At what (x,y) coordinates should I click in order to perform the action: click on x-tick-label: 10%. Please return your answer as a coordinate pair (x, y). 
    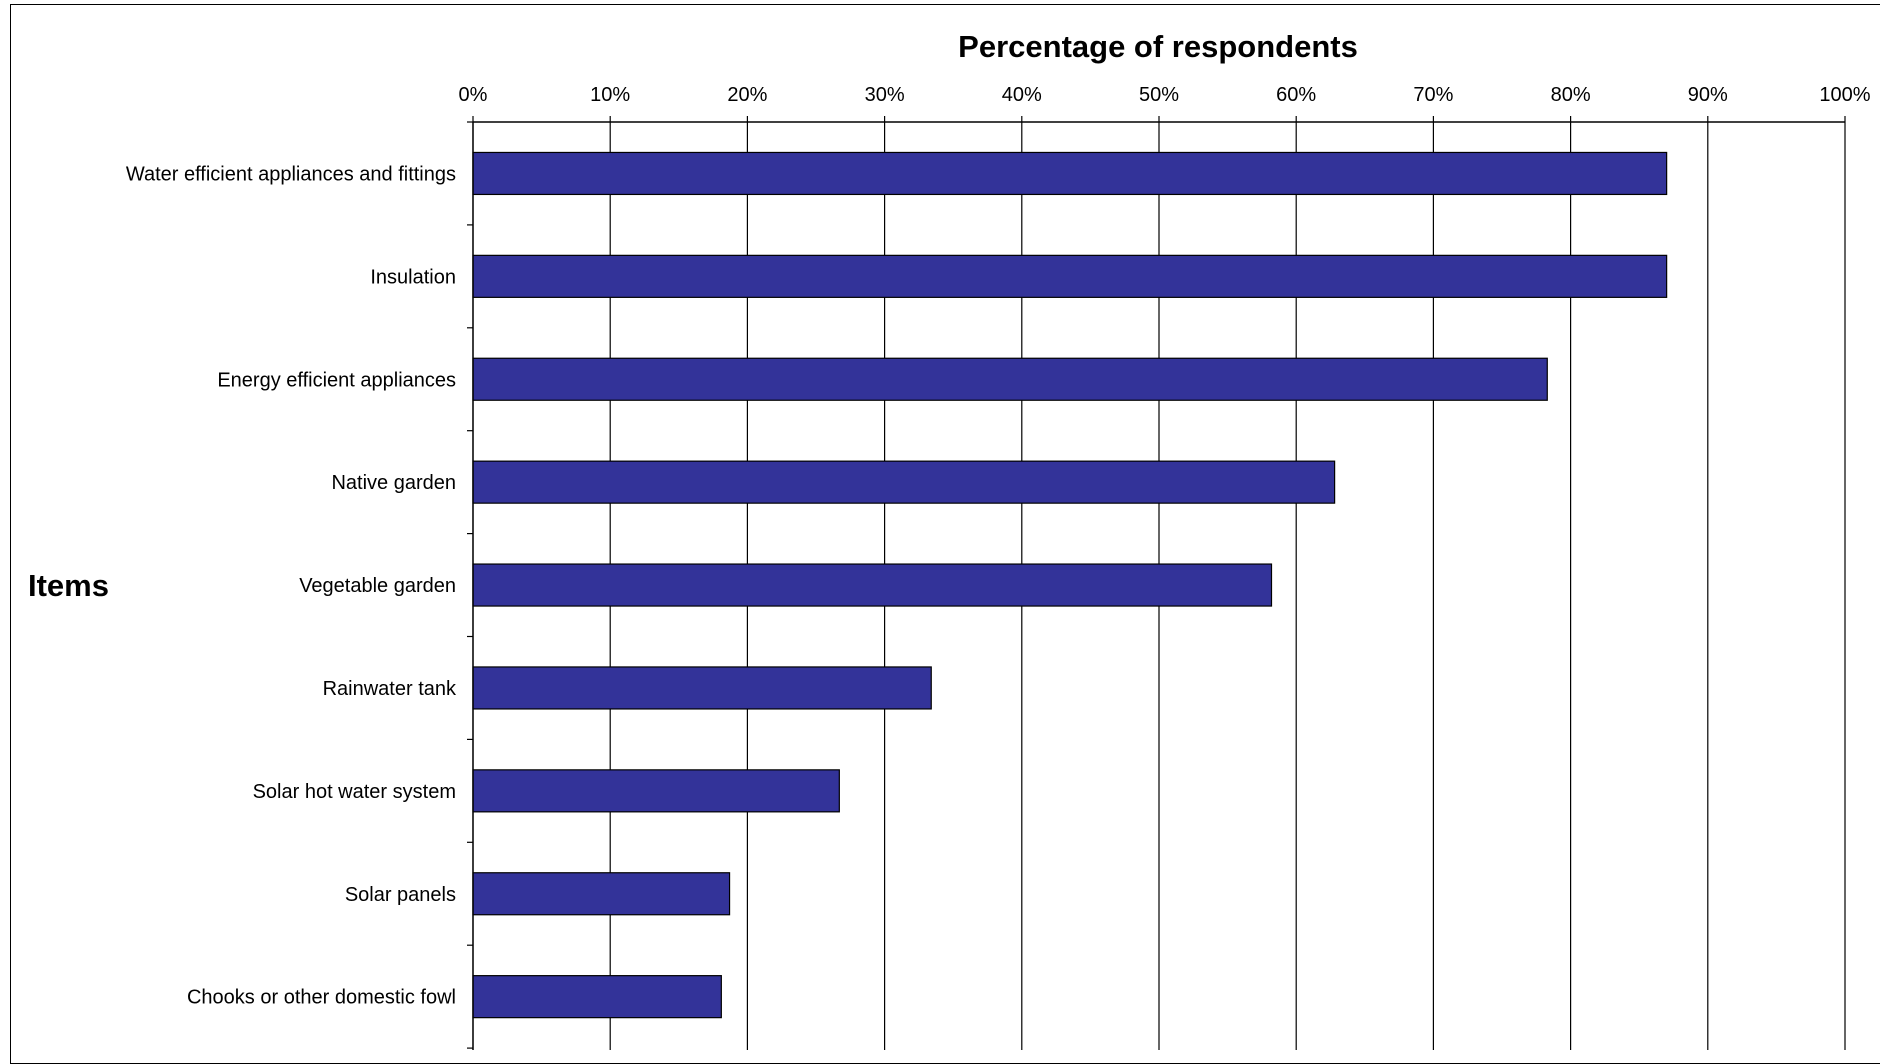
    Looking at the image, I should click on (610, 95).